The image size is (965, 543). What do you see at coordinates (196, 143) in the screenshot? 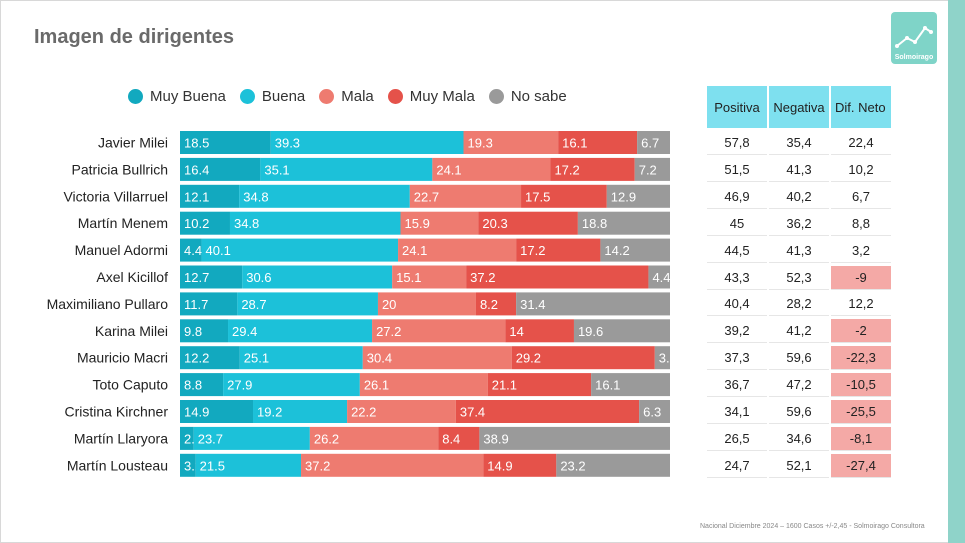
I see `bar-value-label: 18.5` at bounding box center [196, 143].